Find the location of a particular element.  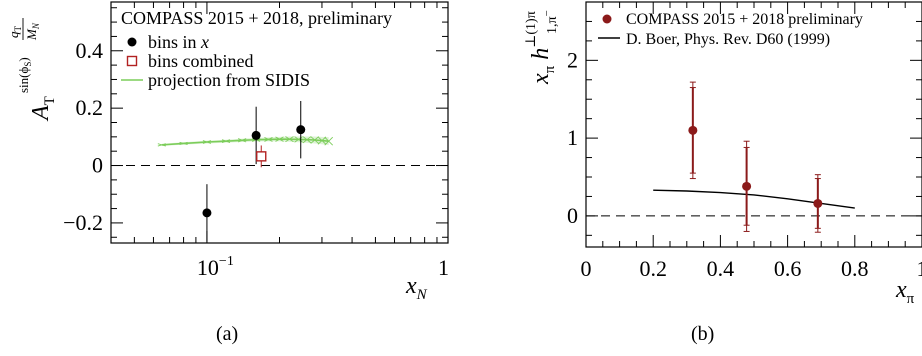

legend-a-projection-label: projection from SIDIS is located at coordinates (229, 80).